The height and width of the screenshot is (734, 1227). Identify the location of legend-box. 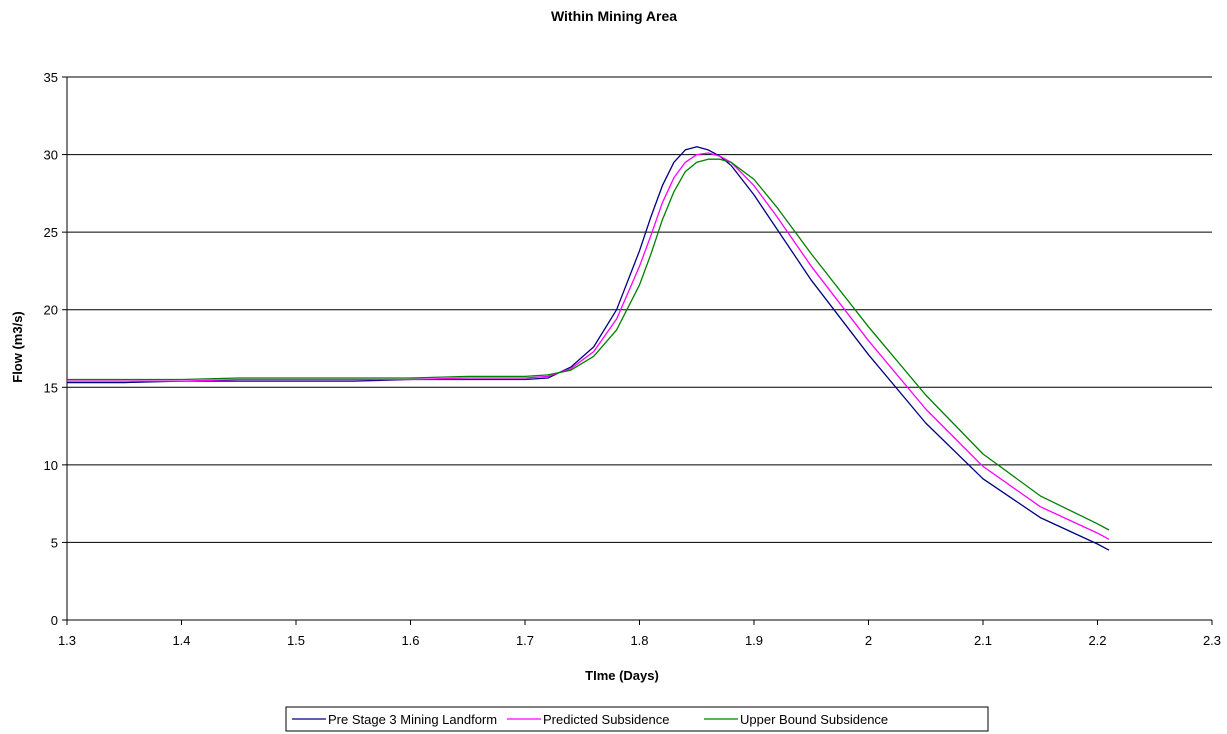
(637, 719).